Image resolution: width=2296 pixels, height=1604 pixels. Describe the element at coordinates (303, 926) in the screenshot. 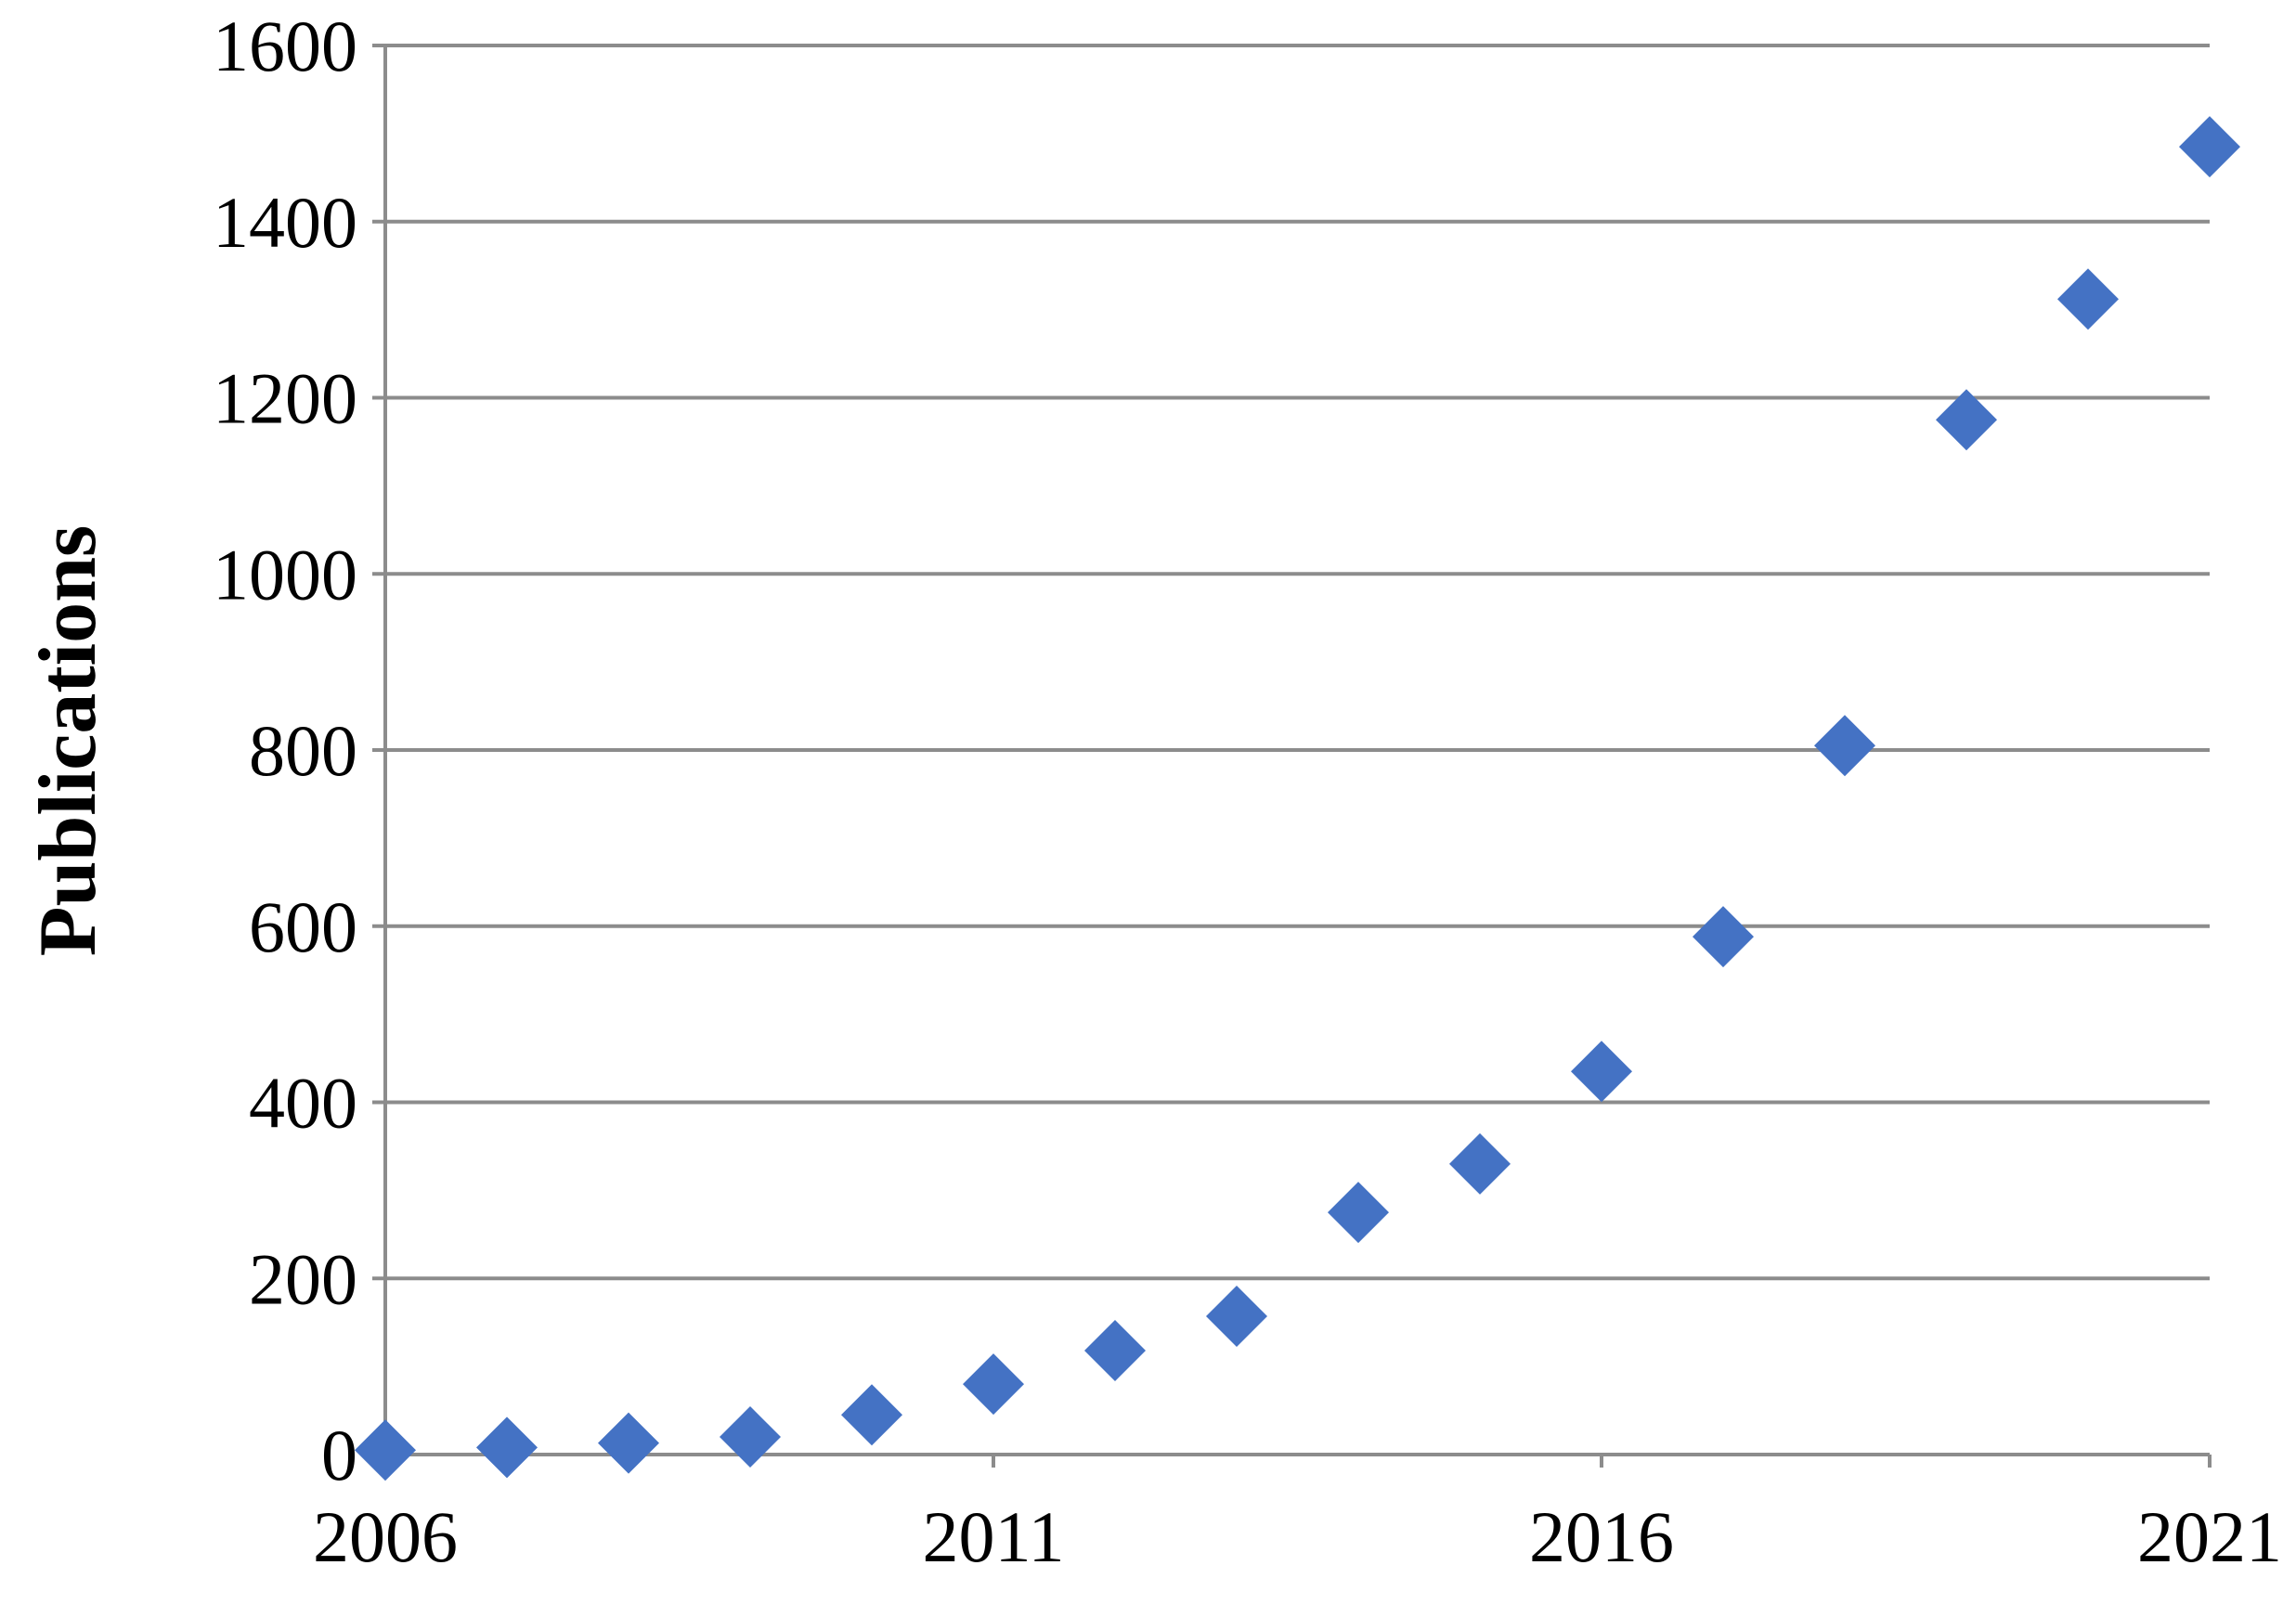

I see `y-tick-label: 600` at that location.